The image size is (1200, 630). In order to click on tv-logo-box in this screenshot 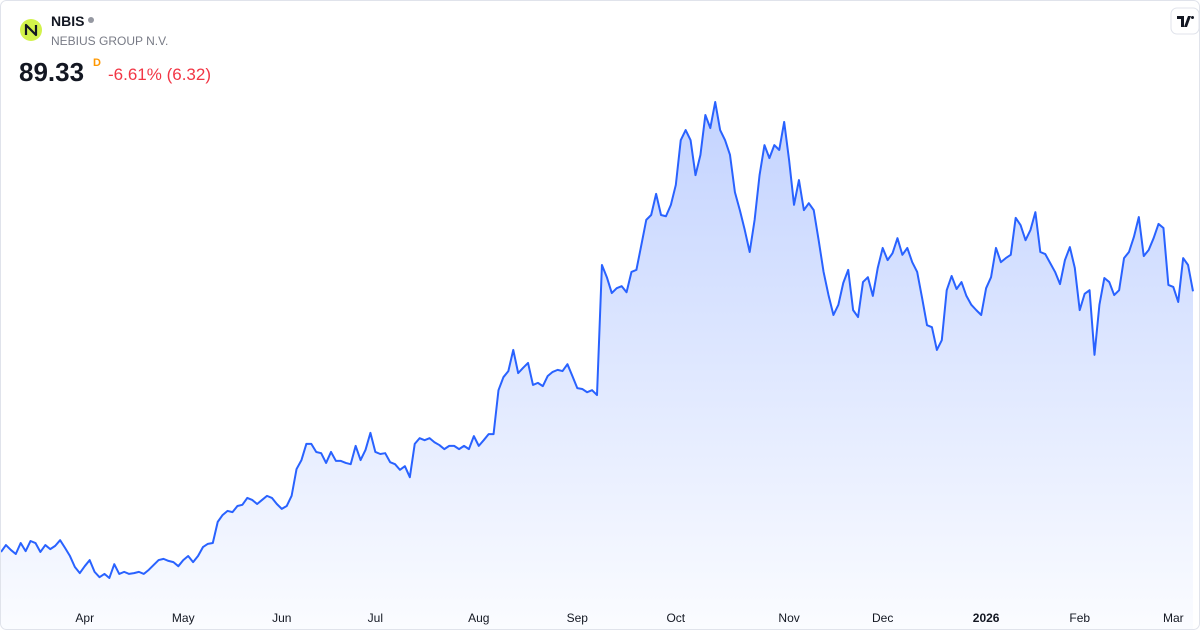, I will do `click(1185, 21)`.